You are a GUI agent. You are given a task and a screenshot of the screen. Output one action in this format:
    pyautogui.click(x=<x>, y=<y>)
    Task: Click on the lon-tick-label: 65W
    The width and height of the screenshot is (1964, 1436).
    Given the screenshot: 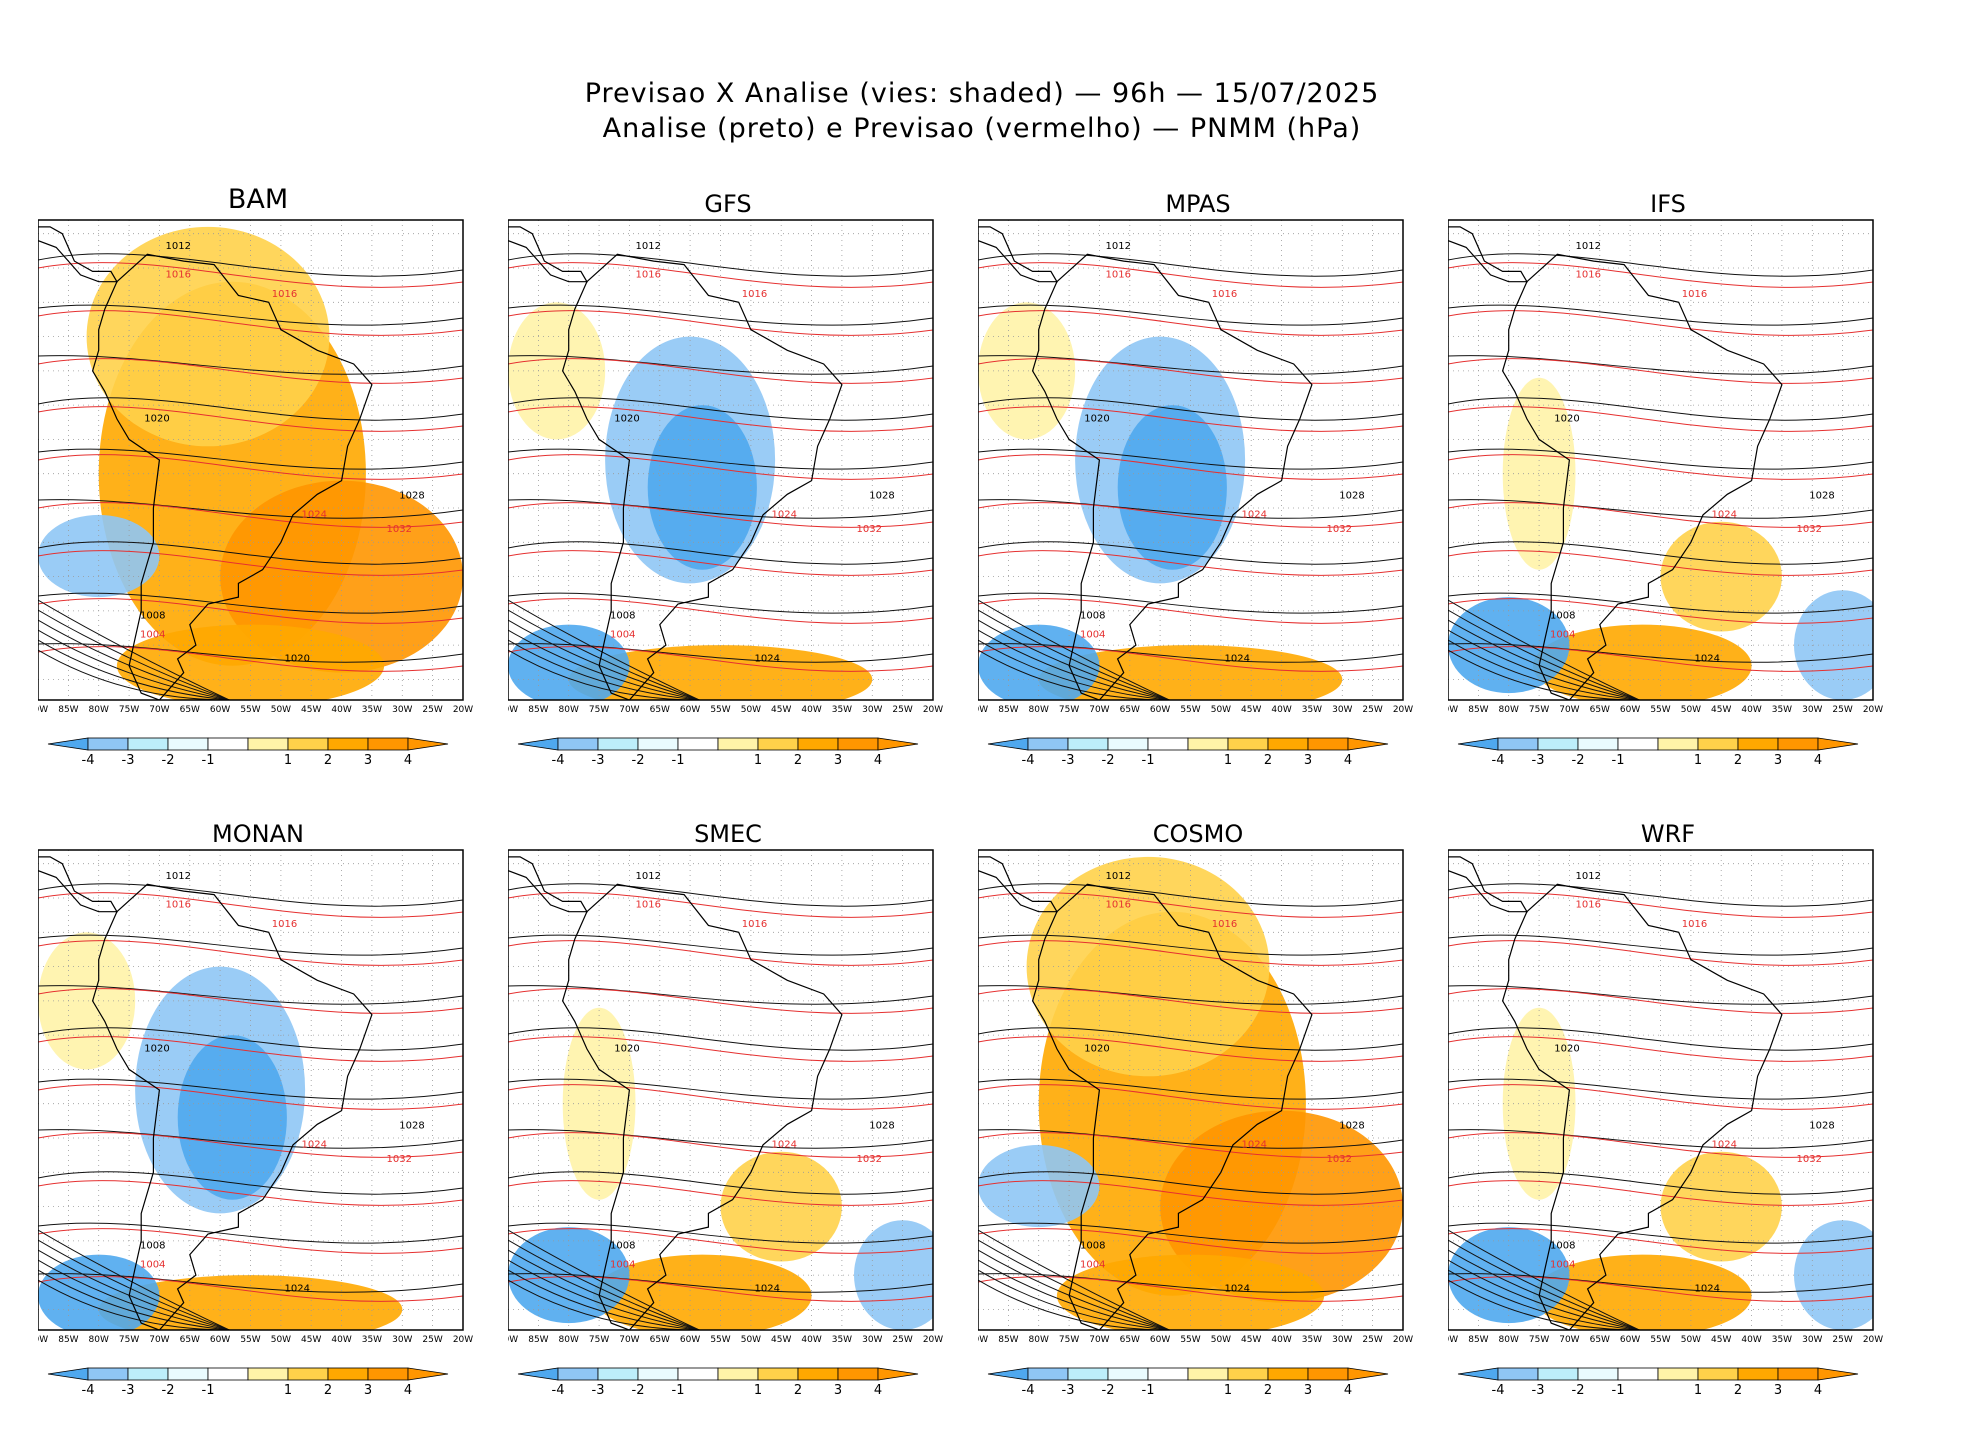 What is the action you would take?
    pyautogui.click(x=190, y=710)
    